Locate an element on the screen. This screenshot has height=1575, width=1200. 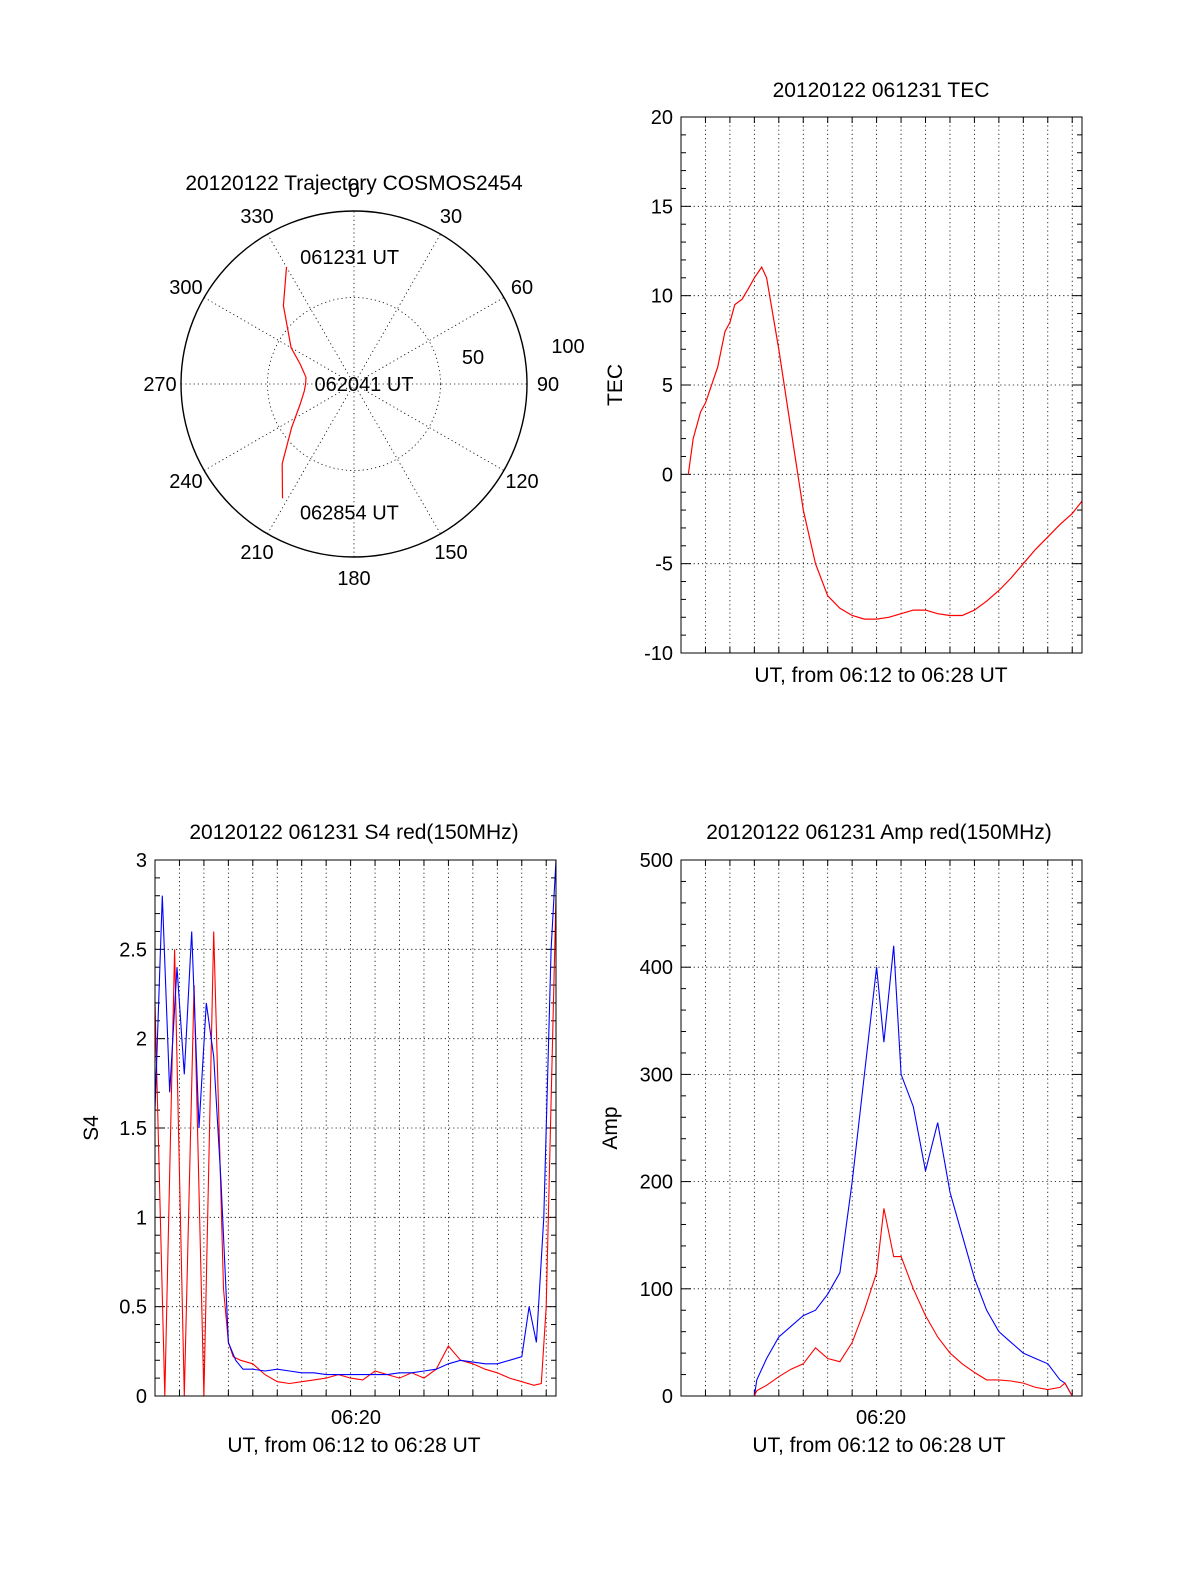
polar-angle-labels: 0 30 60 90 120 150 180 210 240 270 300 330 is located at coordinates (351, 385).